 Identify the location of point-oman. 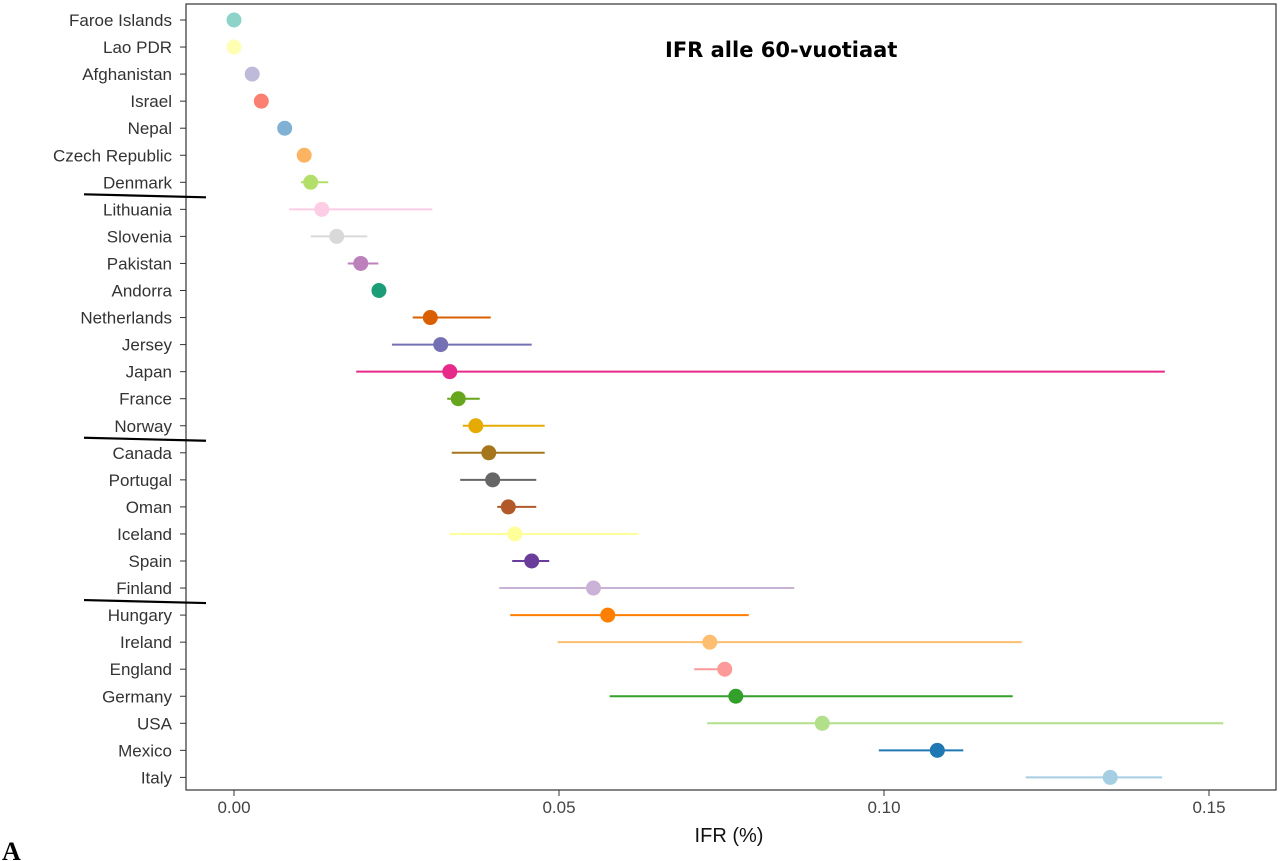
(508, 507).